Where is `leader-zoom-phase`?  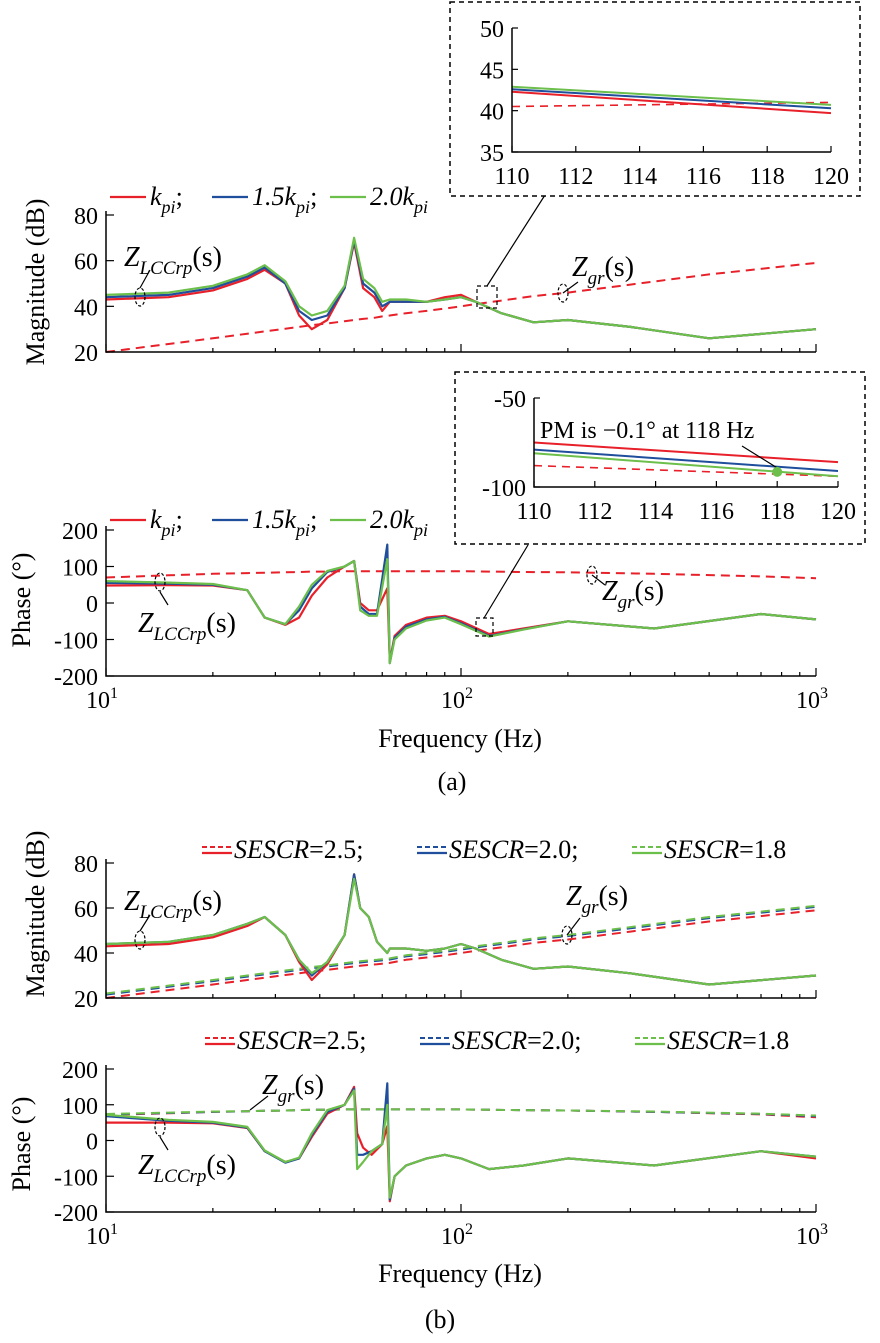 leader-zoom-phase is located at coordinates (506, 581).